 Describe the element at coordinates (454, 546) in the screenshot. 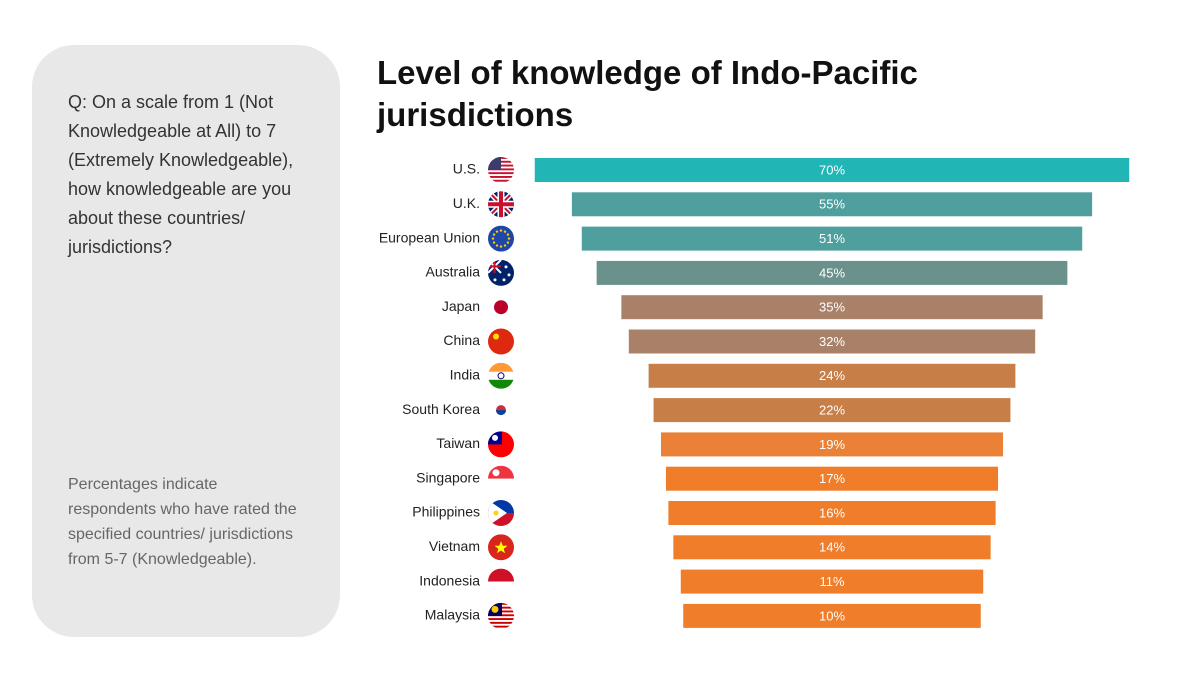

I see `category-label: Vietnam` at that location.